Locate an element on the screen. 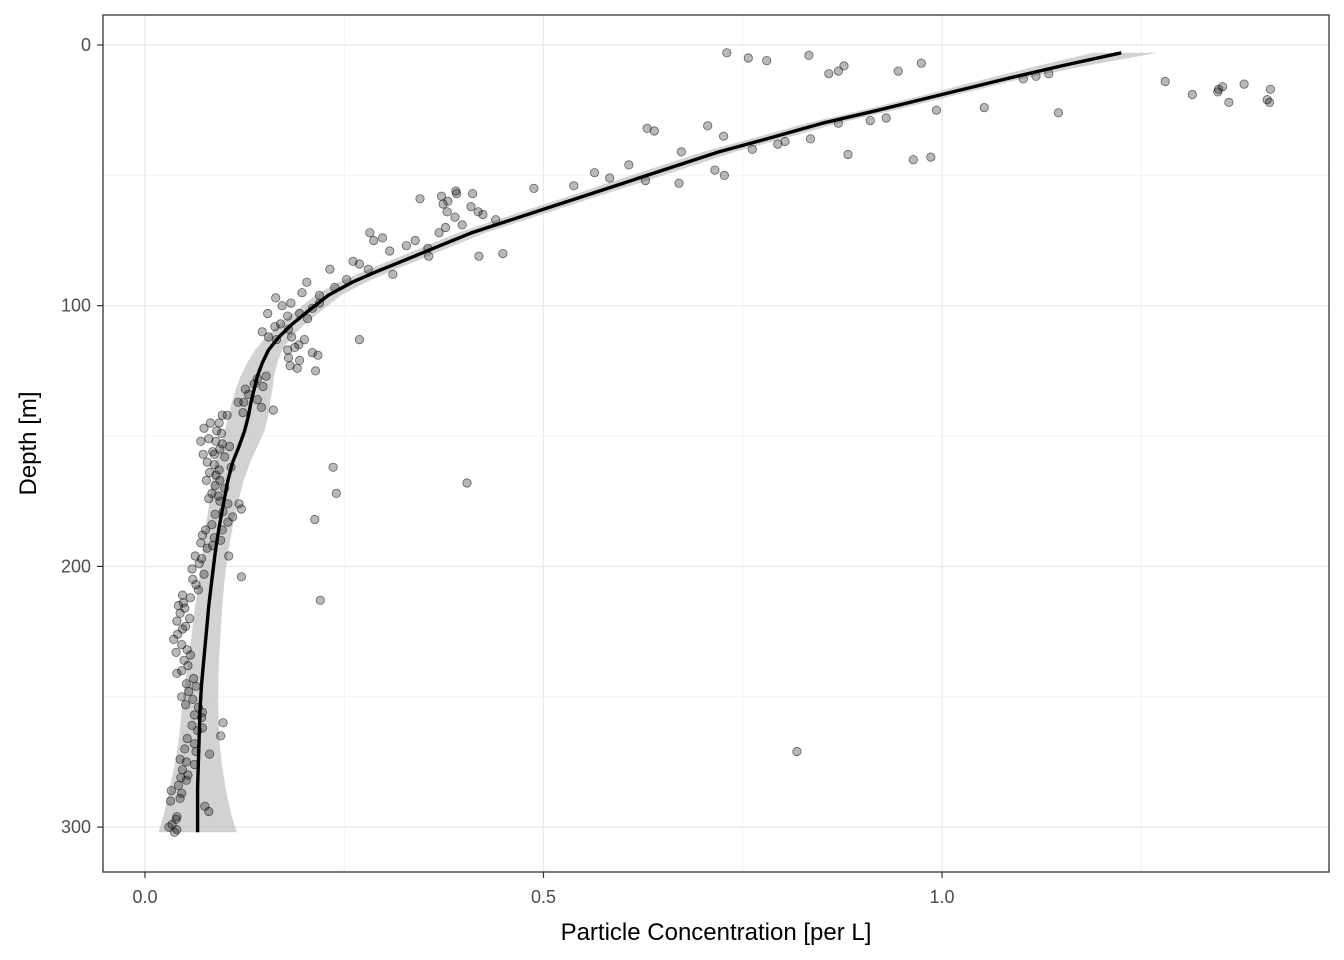 The height and width of the screenshot is (960, 1344). y-tick-label: 300 is located at coordinates (76, 827).